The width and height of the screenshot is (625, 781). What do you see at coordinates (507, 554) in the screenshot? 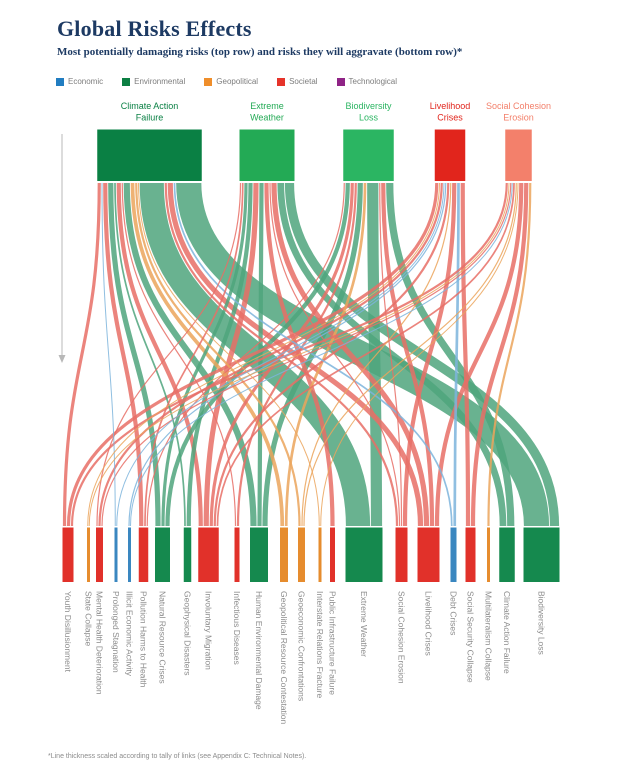
I see `bottom-node-climate-action-failure-b` at bounding box center [507, 554].